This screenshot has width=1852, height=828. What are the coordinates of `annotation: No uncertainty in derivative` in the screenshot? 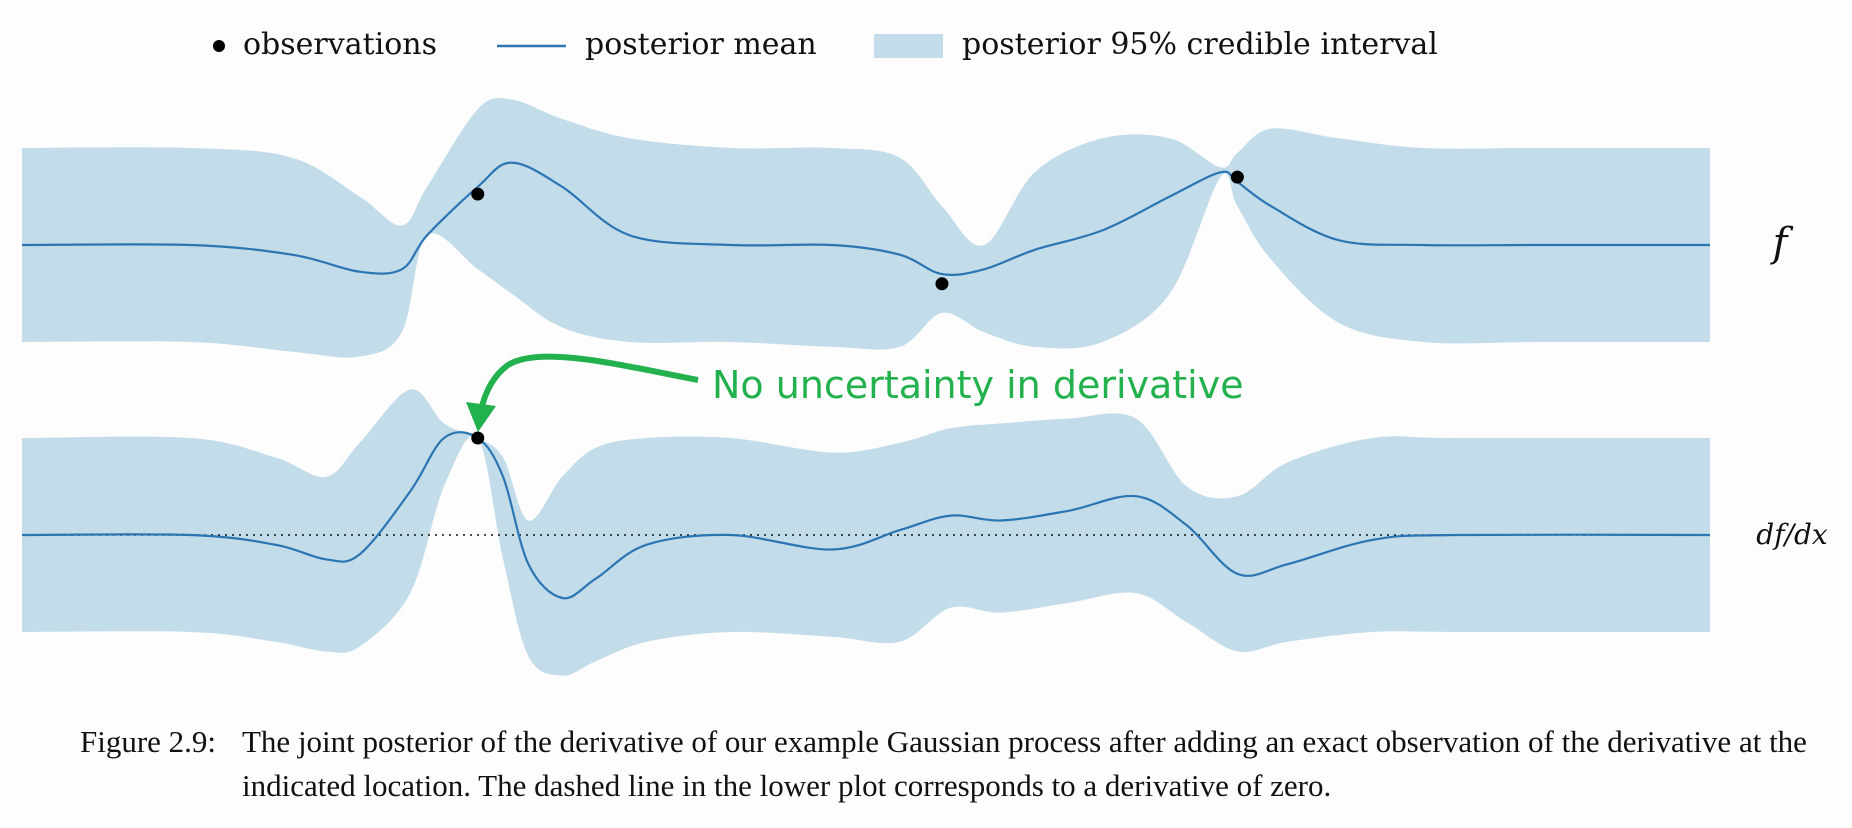 It's located at (855, 392).